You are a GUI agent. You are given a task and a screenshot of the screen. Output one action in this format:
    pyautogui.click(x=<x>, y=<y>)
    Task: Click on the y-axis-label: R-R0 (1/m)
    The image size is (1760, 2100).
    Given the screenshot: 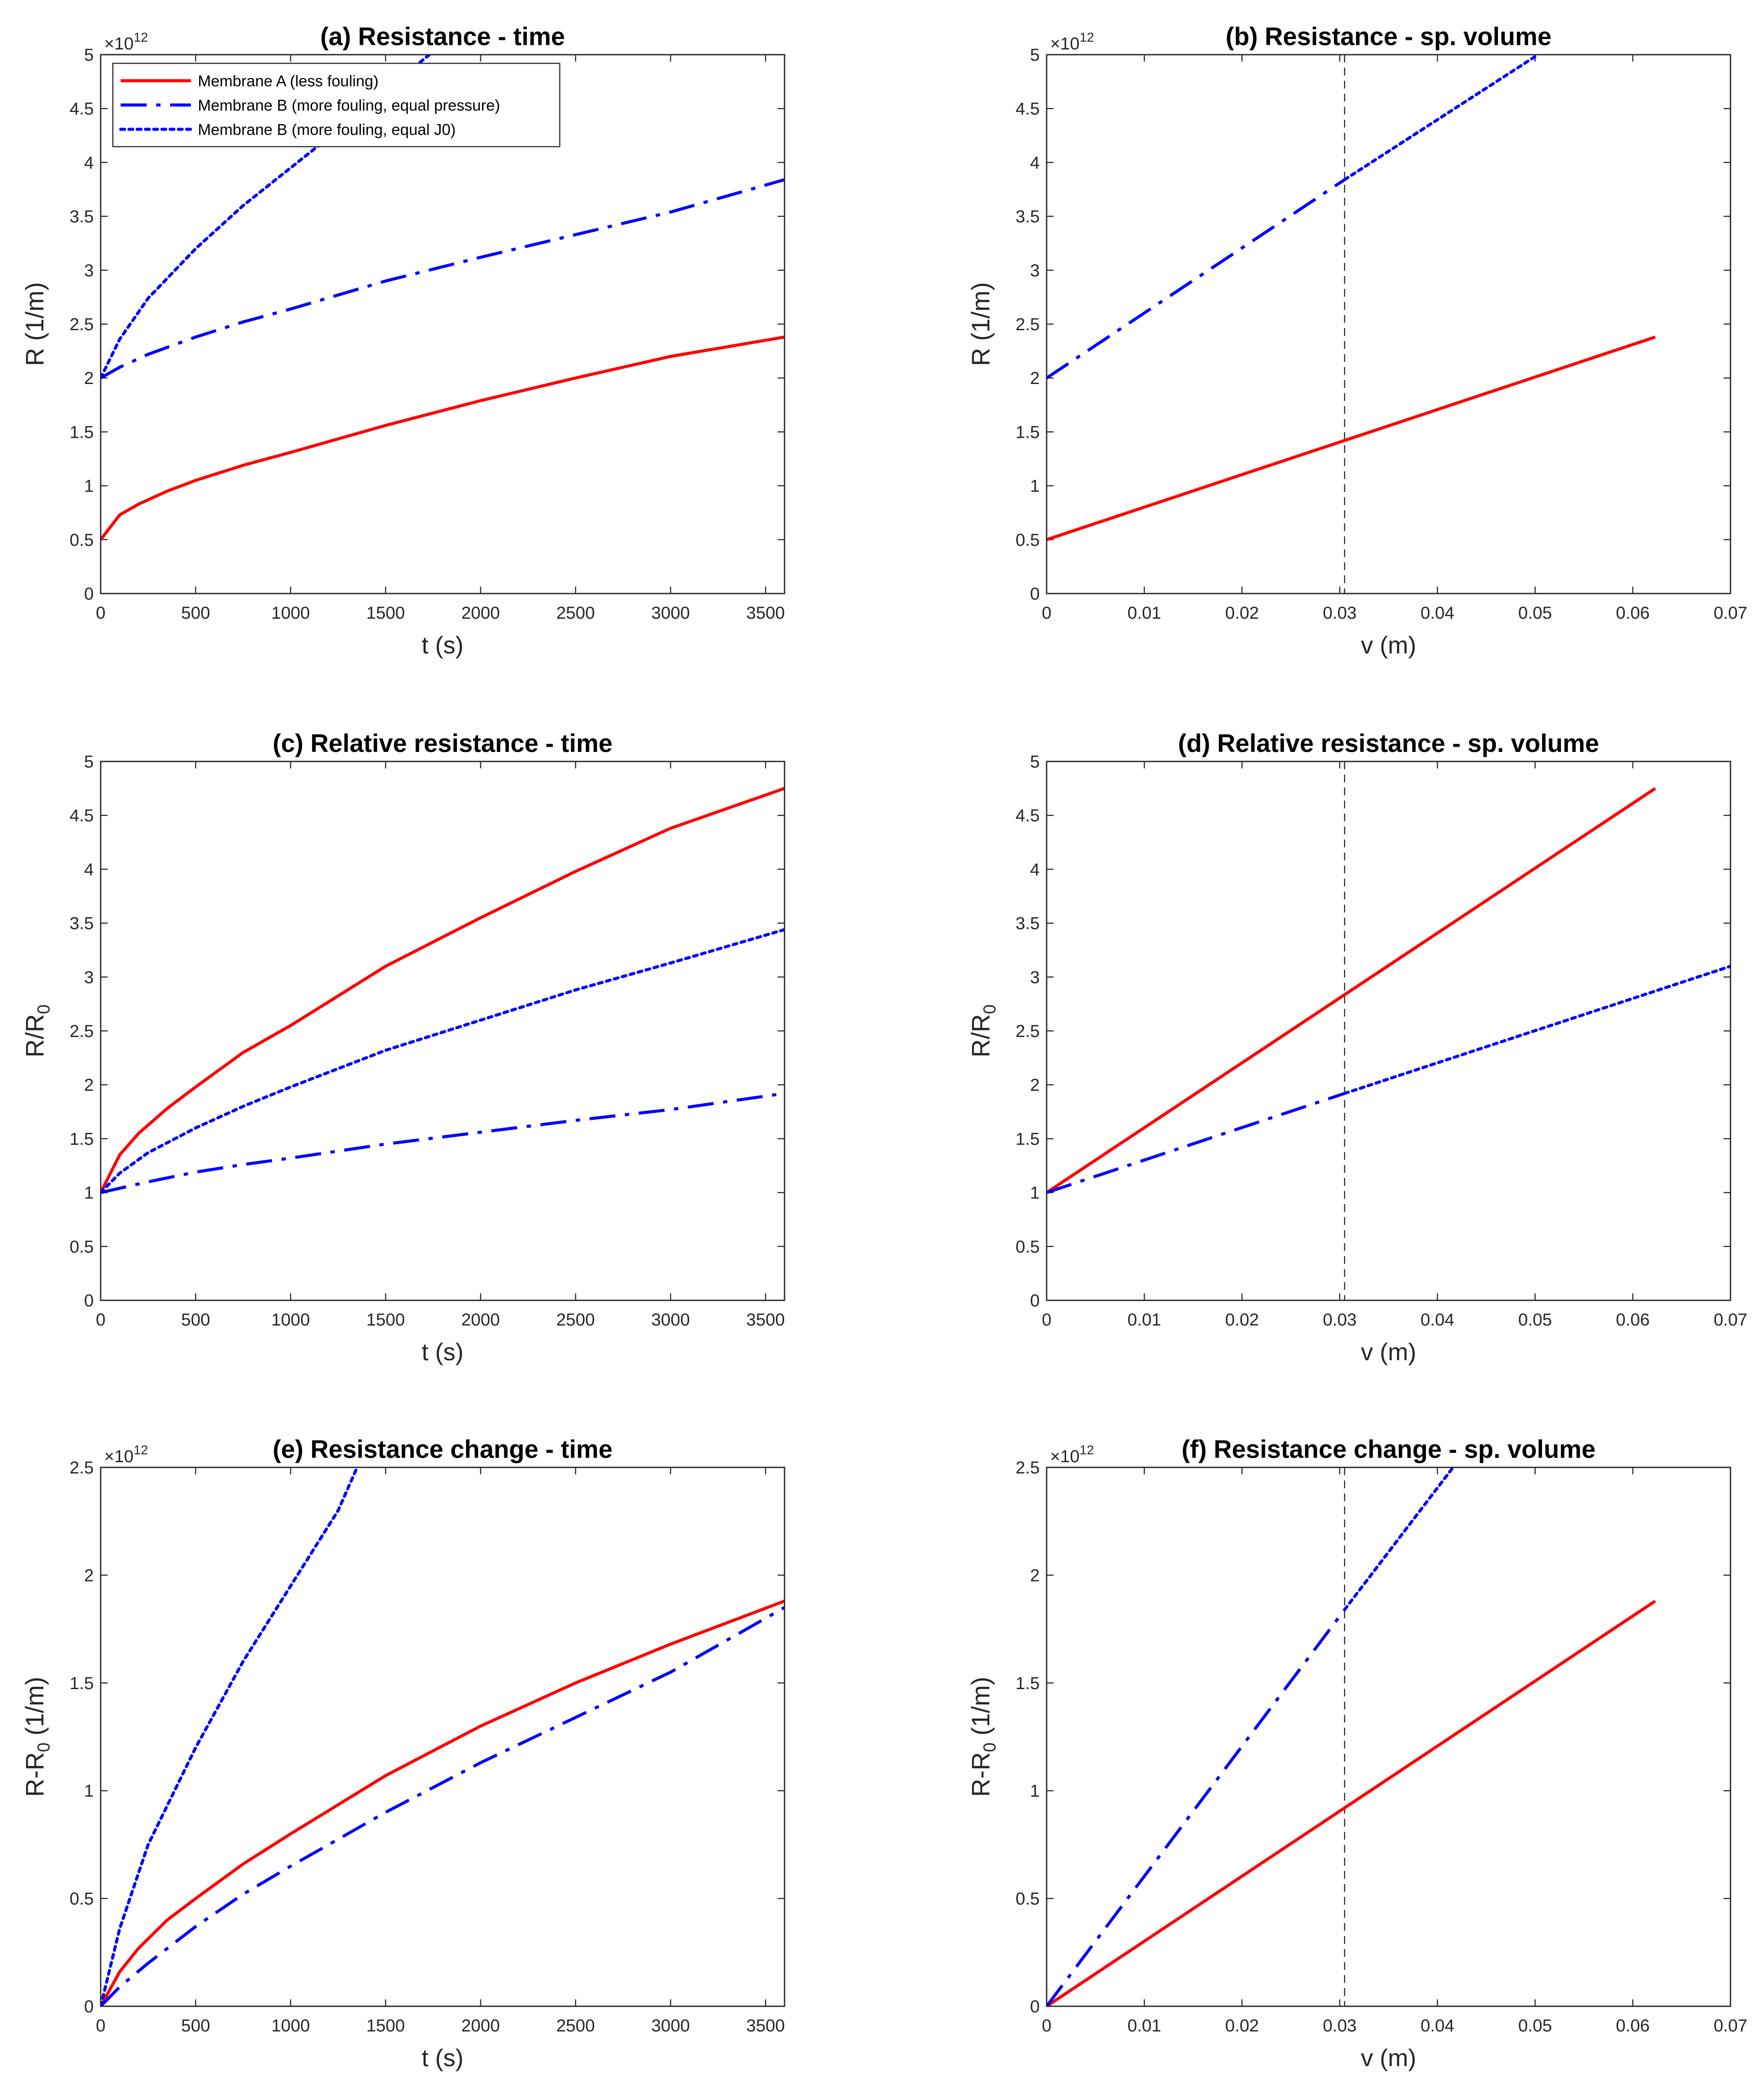 What is the action you would take?
    pyautogui.click(x=983, y=1737)
    